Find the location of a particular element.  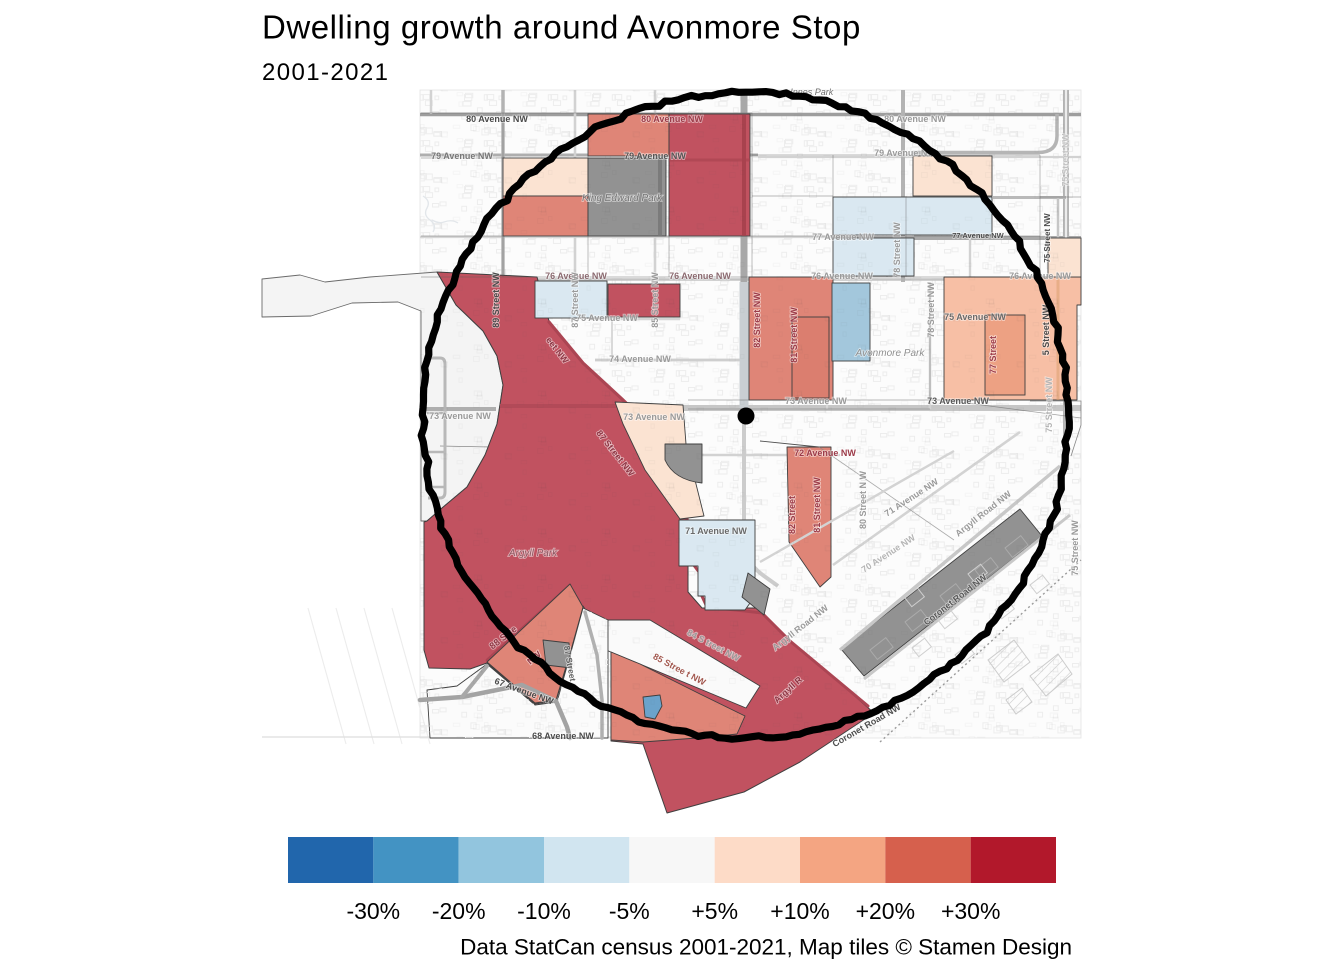

svg-text: -20% is located at coordinates (459, 911).